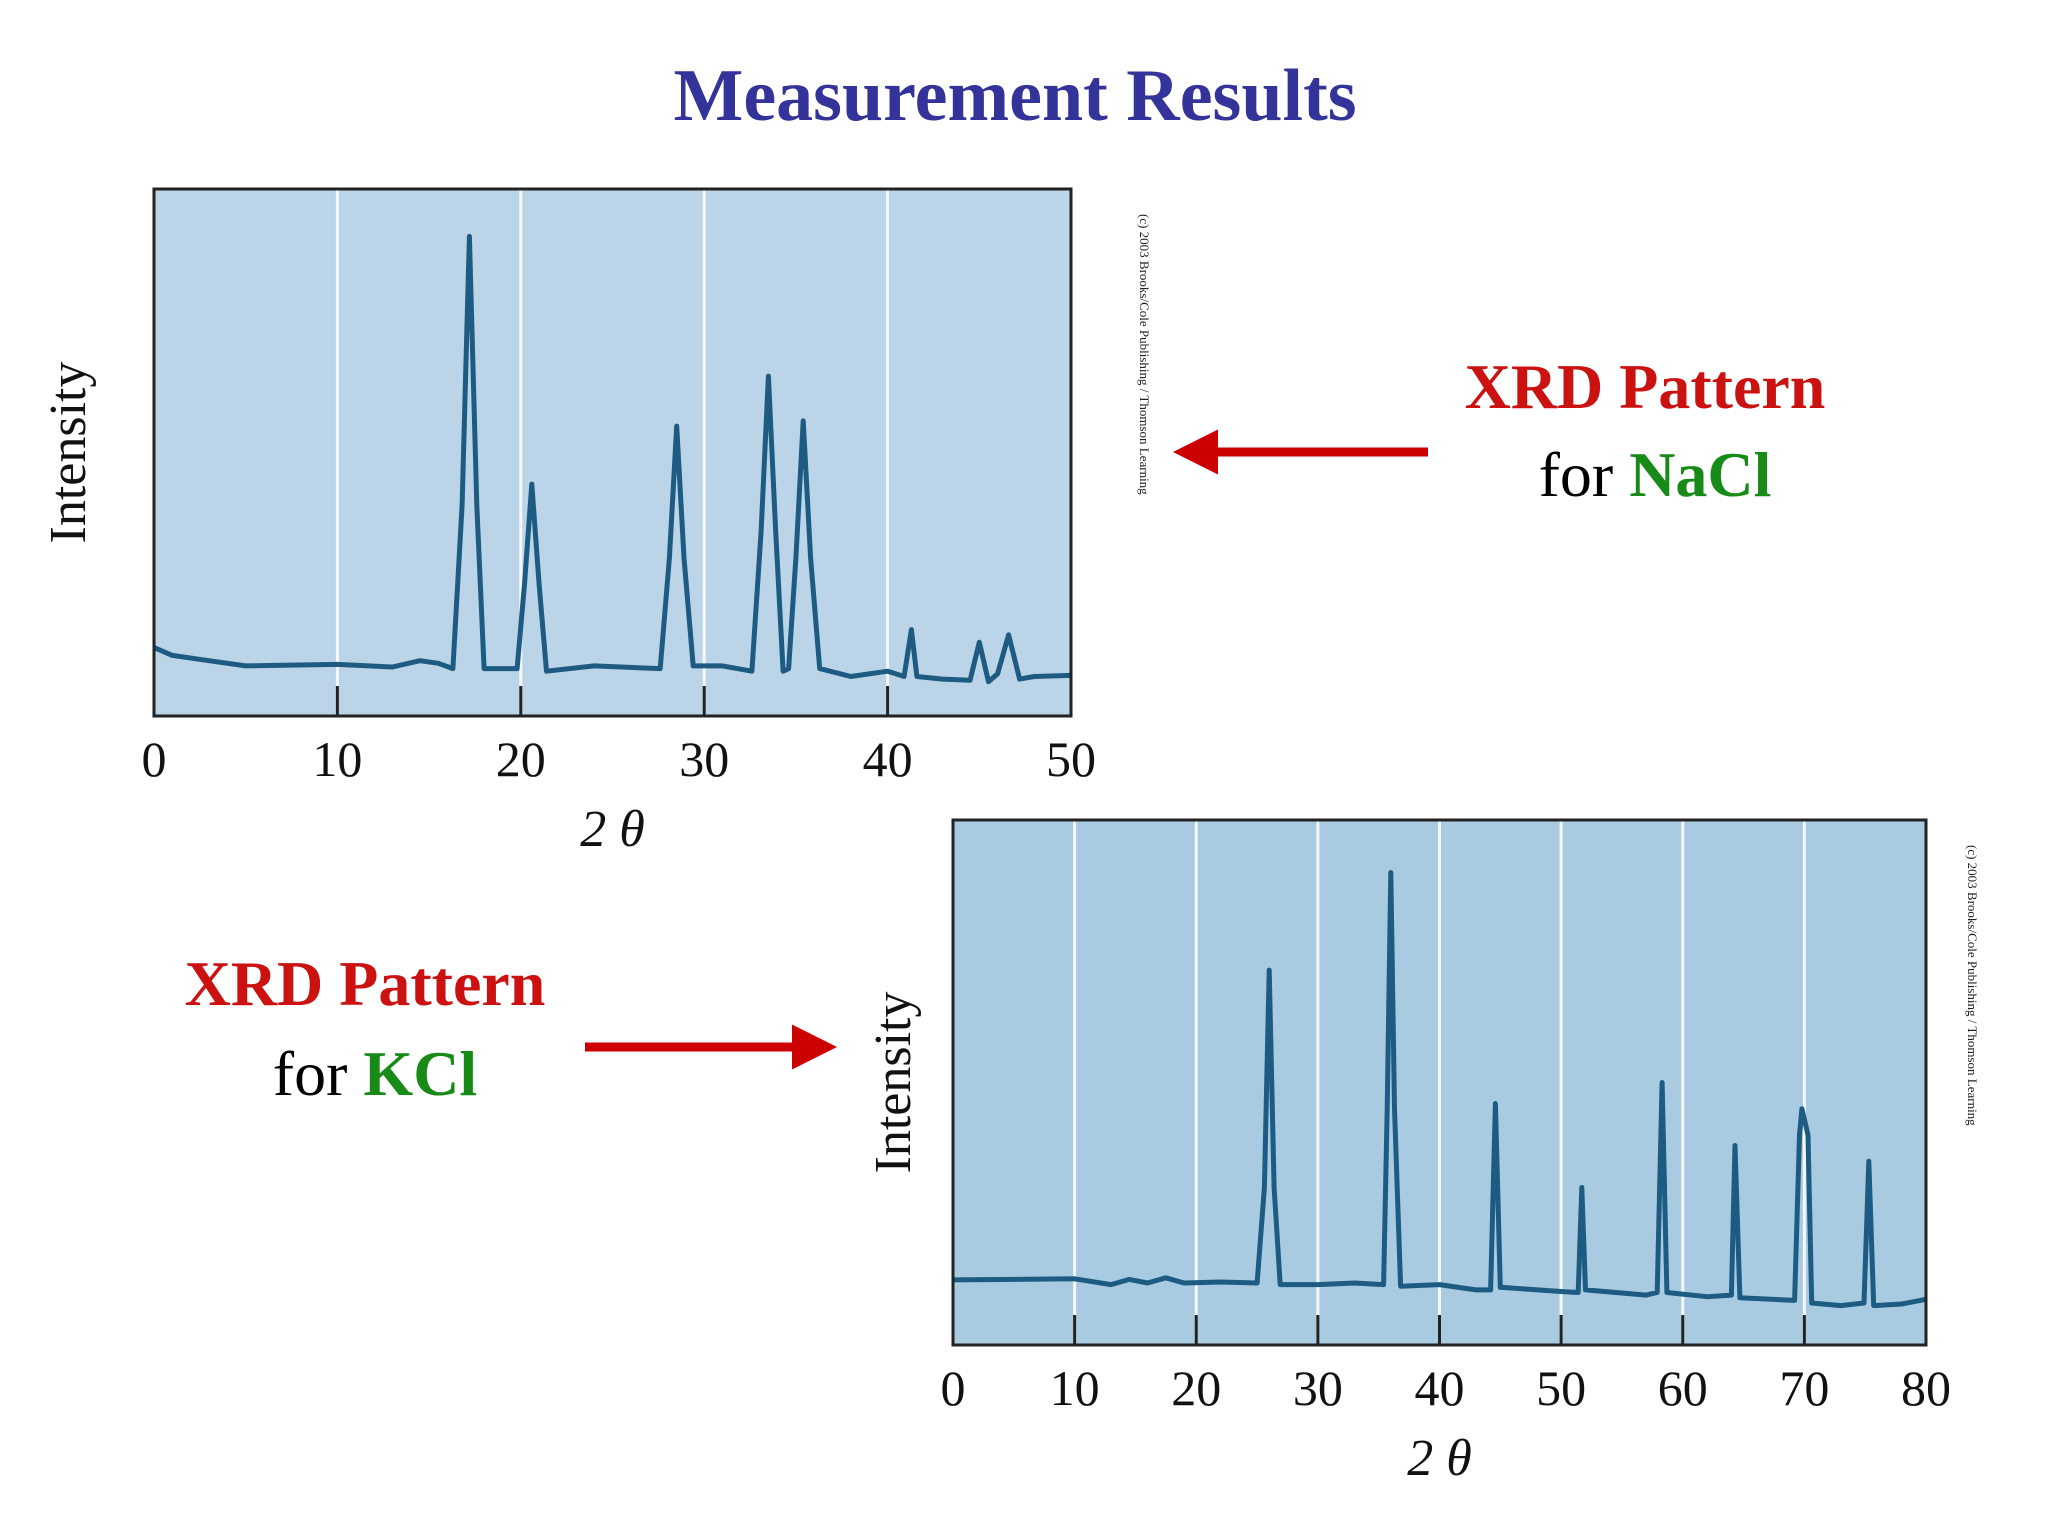 The image size is (2048, 1536). Describe the element at coordinates (420, 1073) in the screenshot. I see `annotation-compound: KCl` at that location.